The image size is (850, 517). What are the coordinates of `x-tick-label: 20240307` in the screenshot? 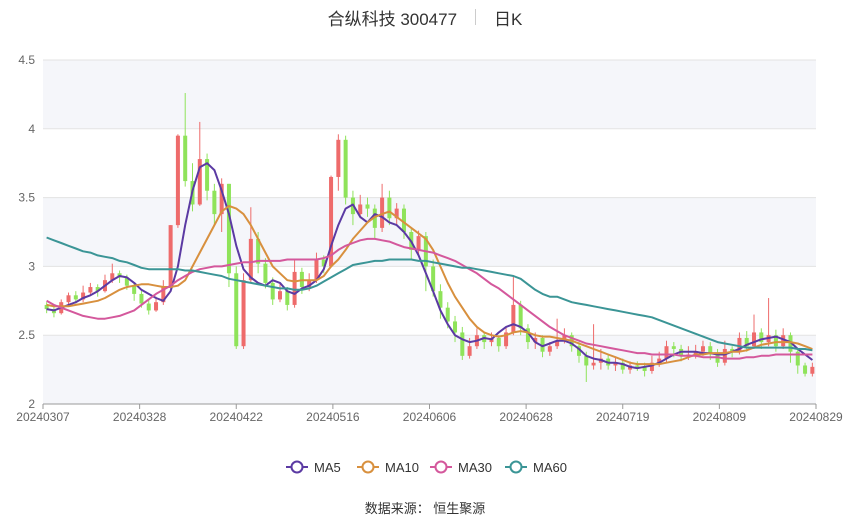 It's located at (43, 417).